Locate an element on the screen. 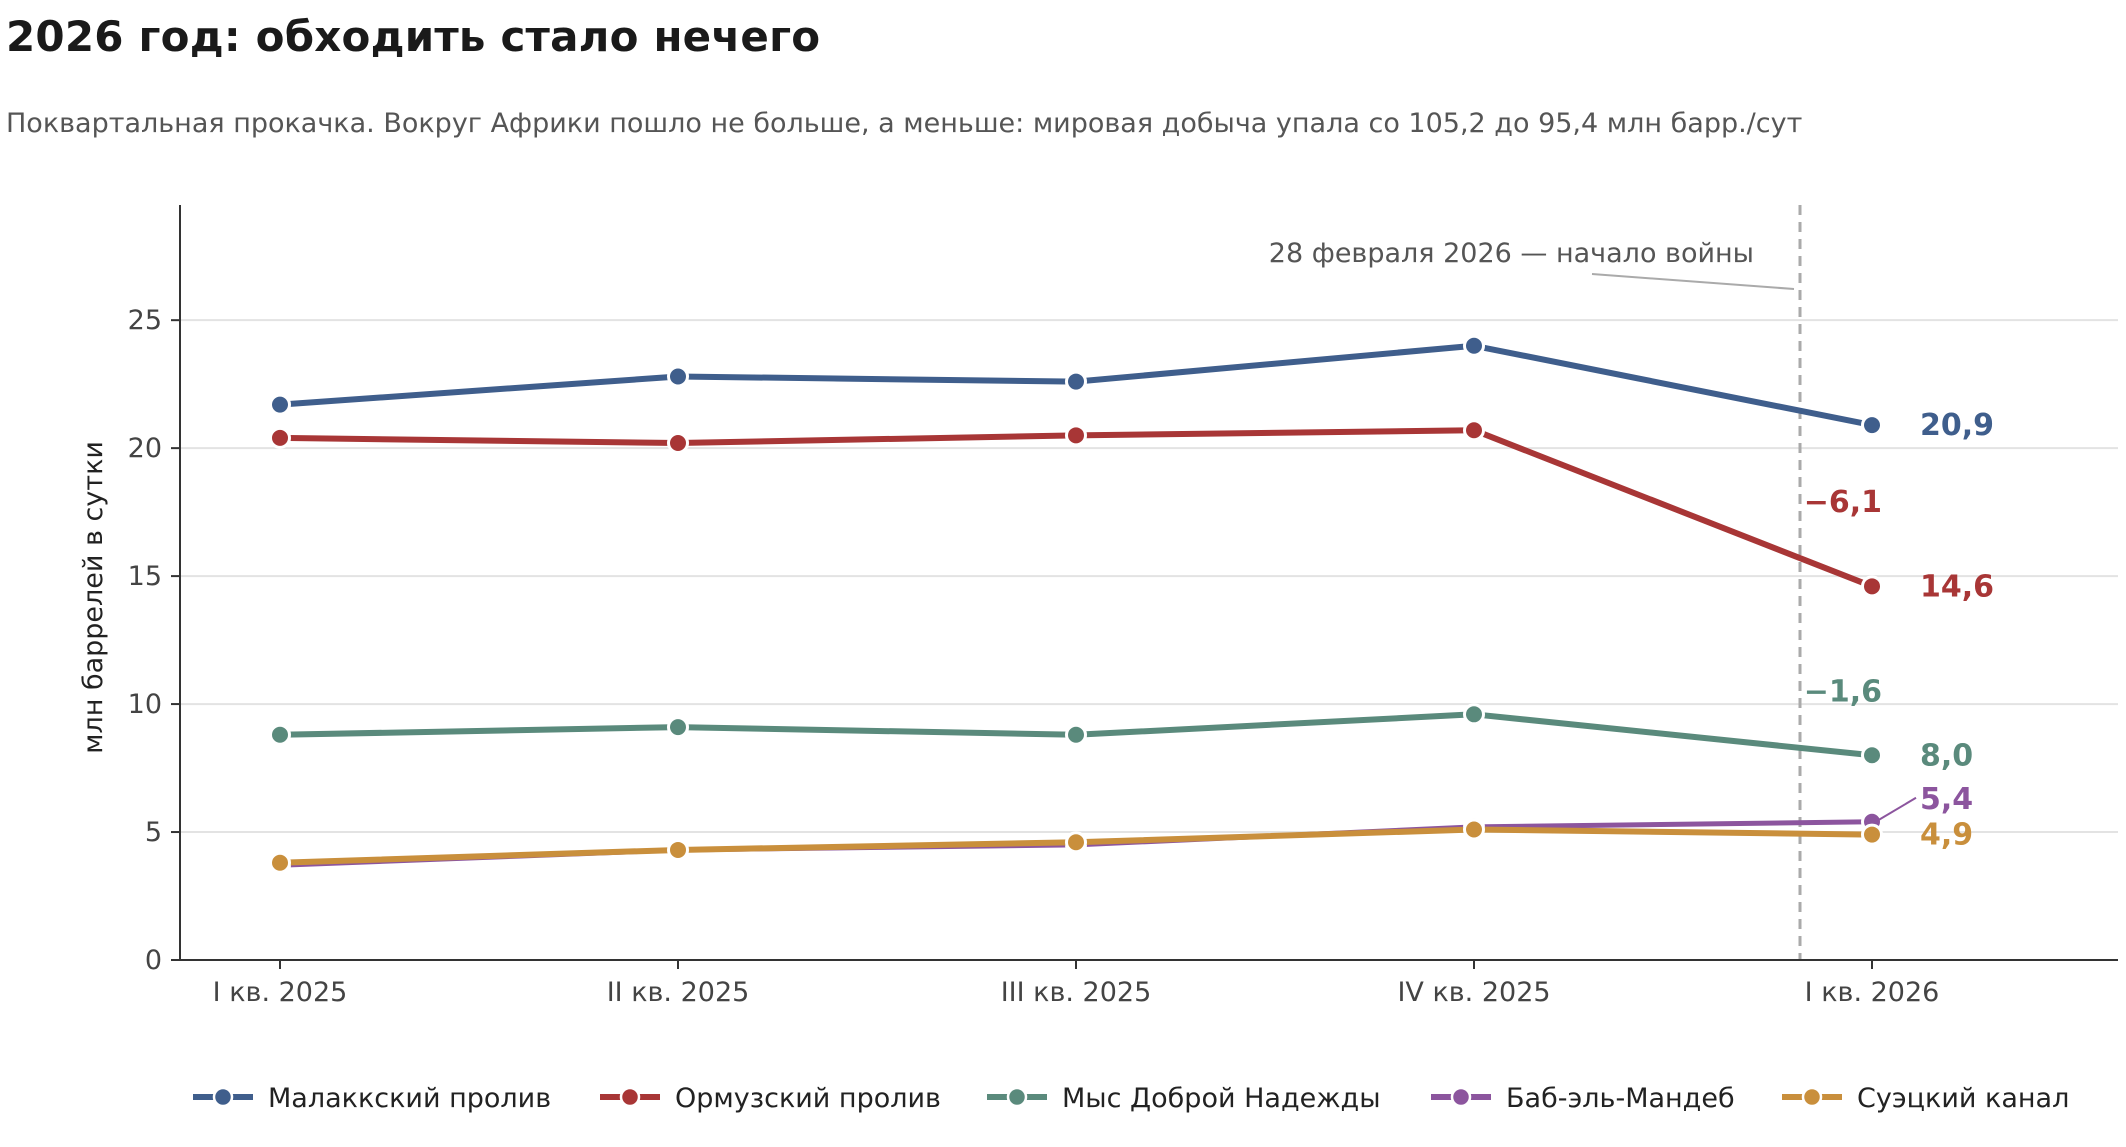 This screenshot has height=1147, width=2126. x-tick-label-1: II кв. 2025 is located at coordinates (678, 992).